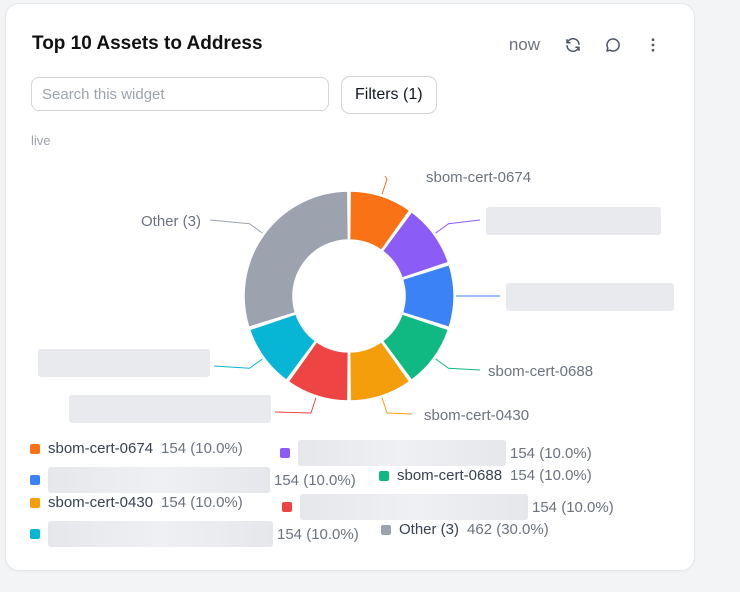  Describe the element at coordinates (41, 140) in the screenshot. I see `status-label: live` at that location.